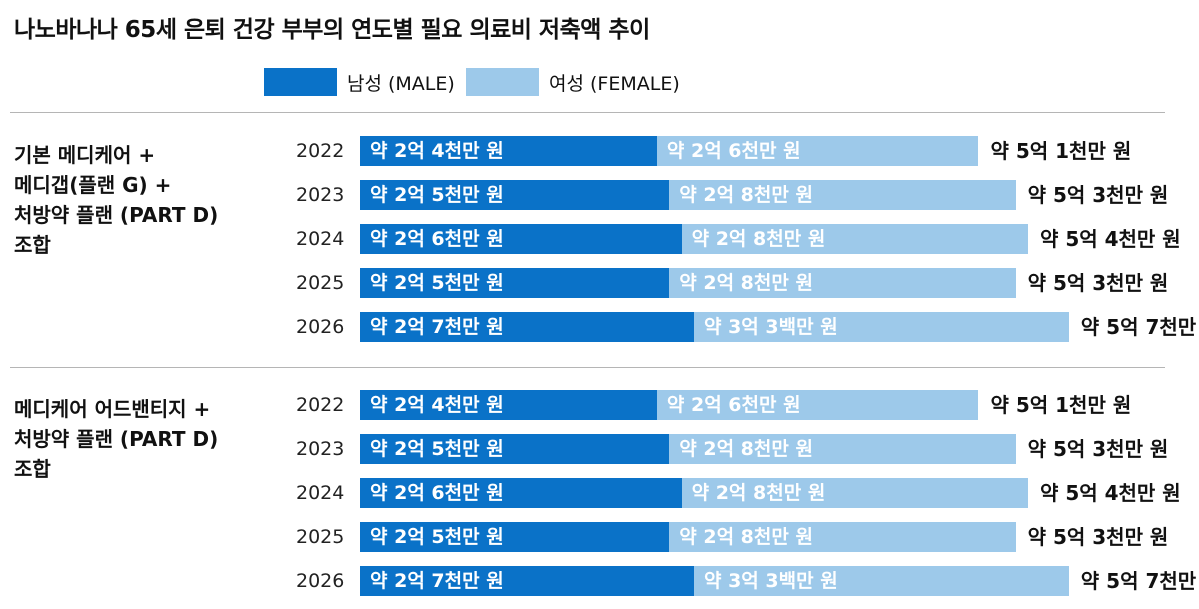  What do you see at coordinates (300, 82) in the screenshot?
I see `legend-swatch-male` at bounding box center [300, 82].